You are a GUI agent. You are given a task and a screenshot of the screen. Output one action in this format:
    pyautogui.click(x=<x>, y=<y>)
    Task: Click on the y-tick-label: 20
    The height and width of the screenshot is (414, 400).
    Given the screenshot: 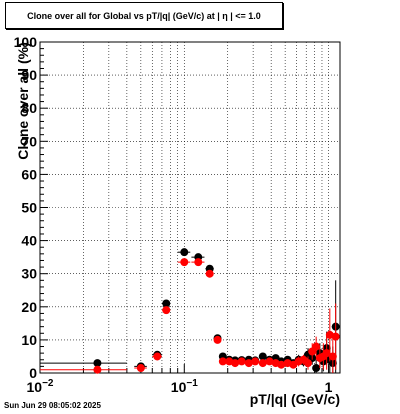 What is the action you would take?
    pyautogui.click(x=29, y=307)
    